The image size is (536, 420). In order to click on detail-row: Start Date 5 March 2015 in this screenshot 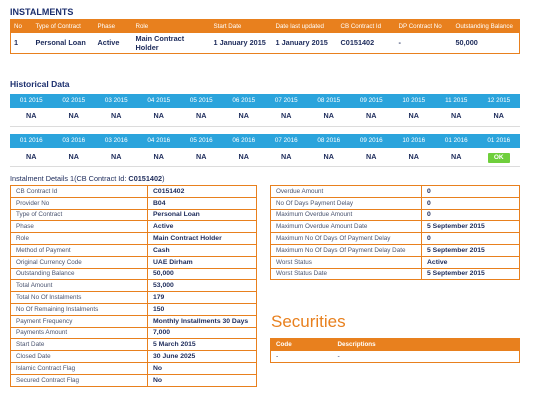, I will do `click(133, 345)`.